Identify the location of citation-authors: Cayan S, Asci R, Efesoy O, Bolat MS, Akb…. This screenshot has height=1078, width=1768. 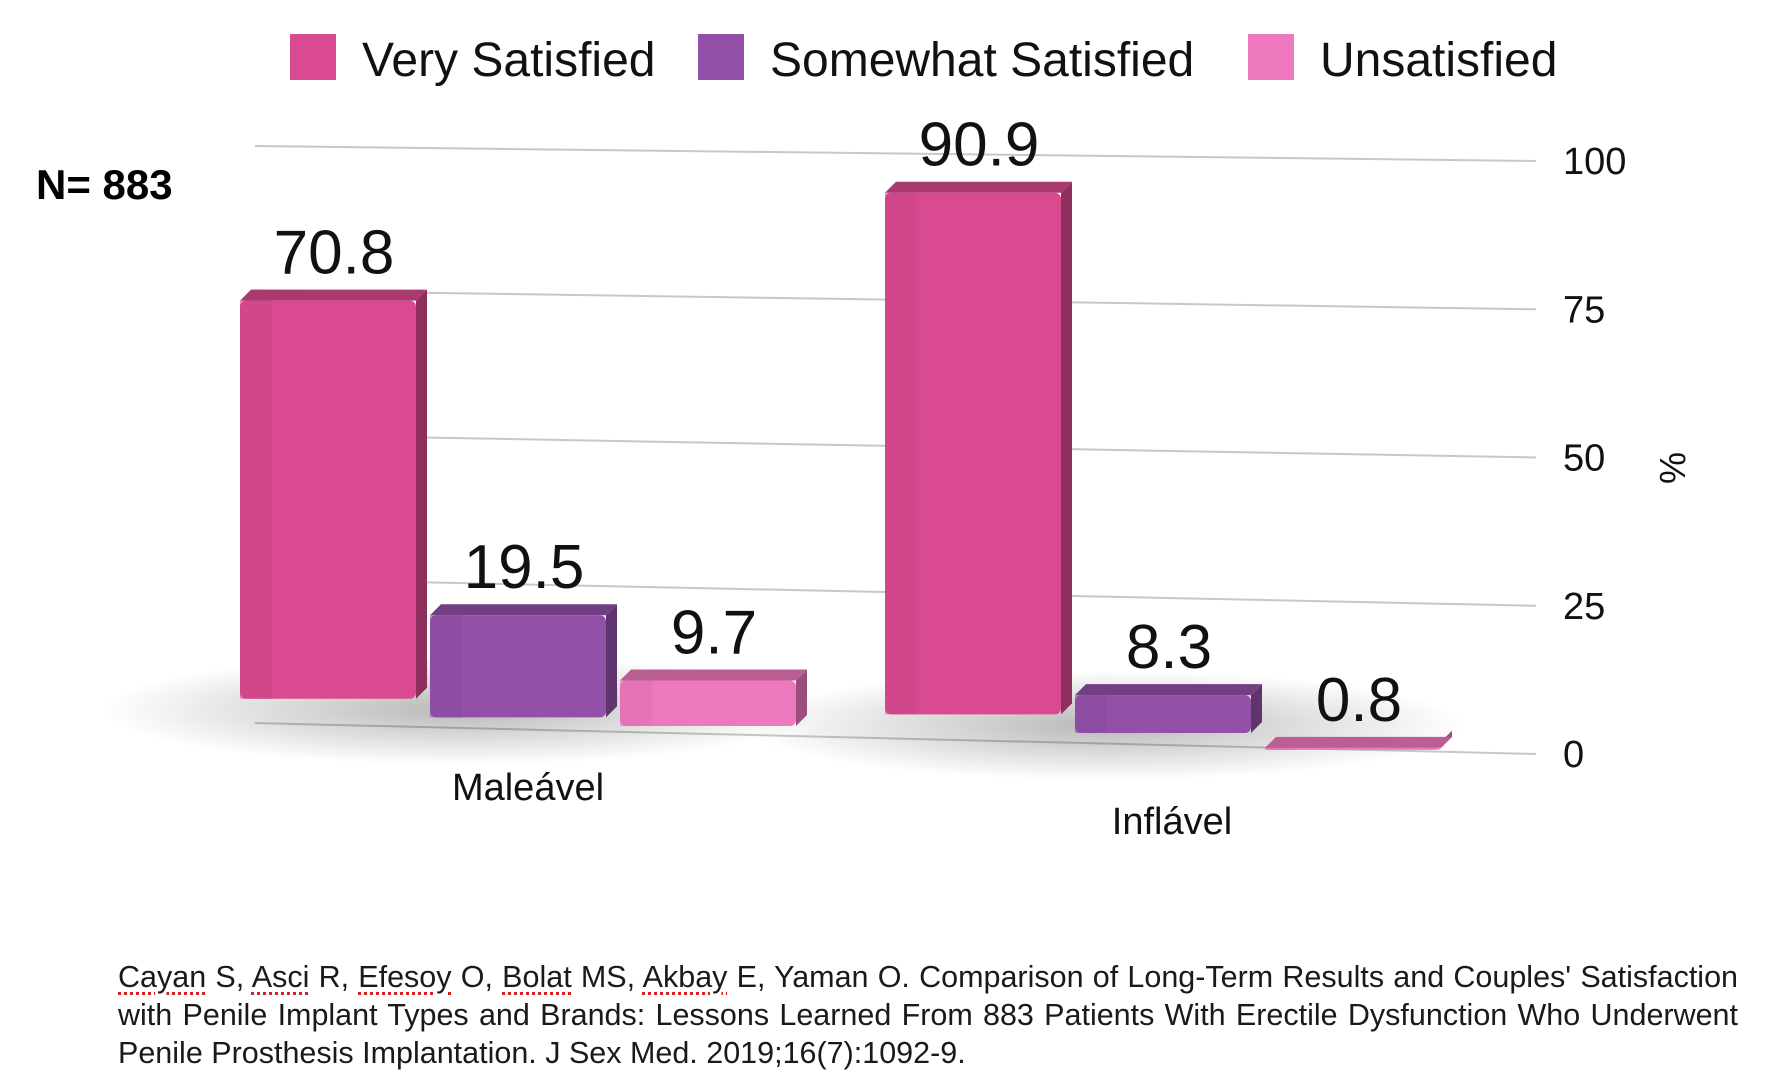
(446, 977).